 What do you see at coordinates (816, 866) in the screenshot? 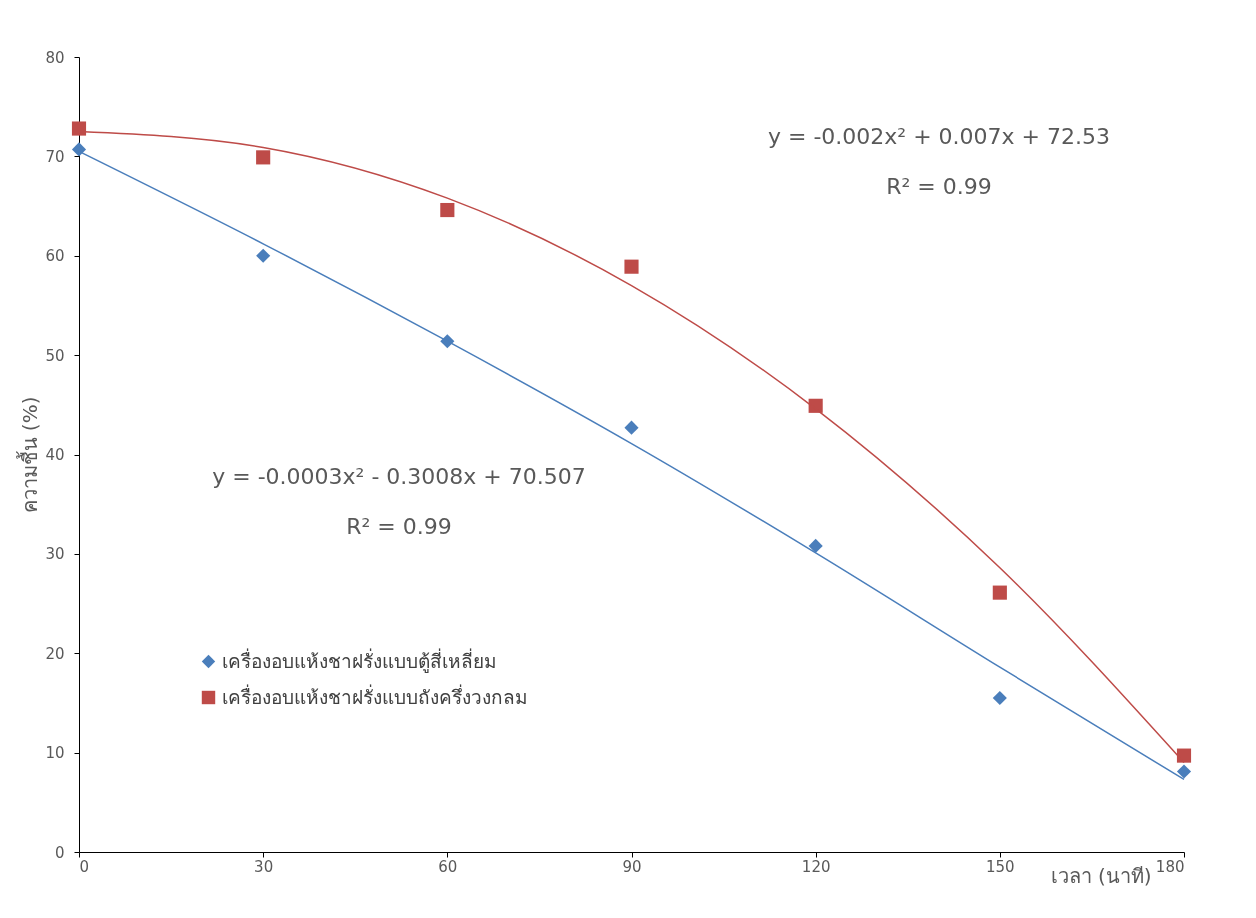
I see `x-tick-label: 120` at bounding box center [816, 866].